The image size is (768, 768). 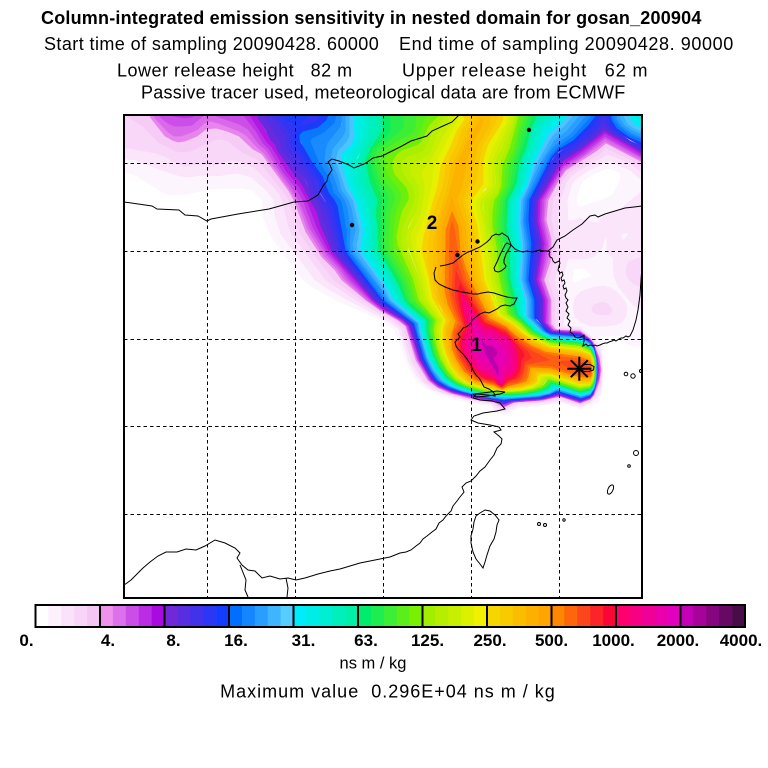 What do you see at coordinates (108, 640) in the screenshot?
I see `svg-text: 4.` at bounding box center [108, 640].